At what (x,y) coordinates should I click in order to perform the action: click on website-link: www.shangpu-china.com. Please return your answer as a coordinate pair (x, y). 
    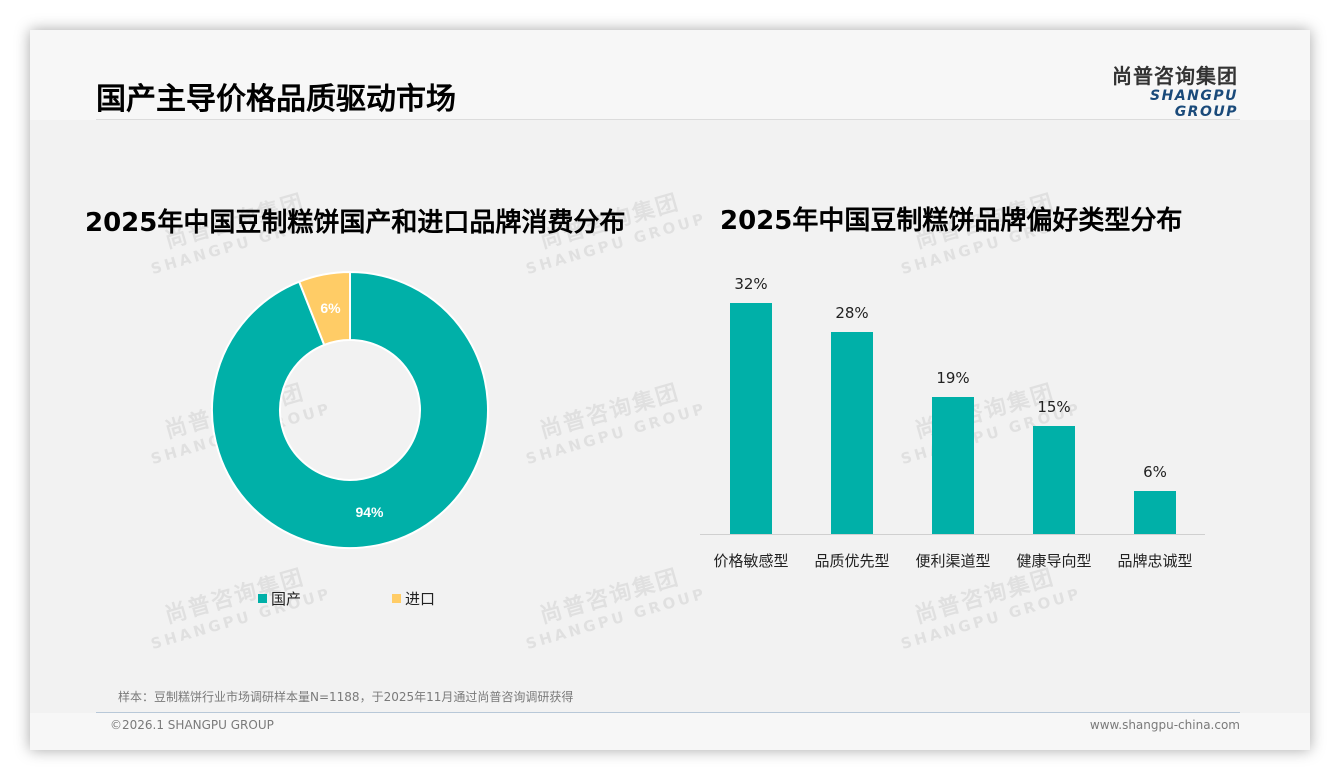
    Looking at the image, I should click on (1164, 725).